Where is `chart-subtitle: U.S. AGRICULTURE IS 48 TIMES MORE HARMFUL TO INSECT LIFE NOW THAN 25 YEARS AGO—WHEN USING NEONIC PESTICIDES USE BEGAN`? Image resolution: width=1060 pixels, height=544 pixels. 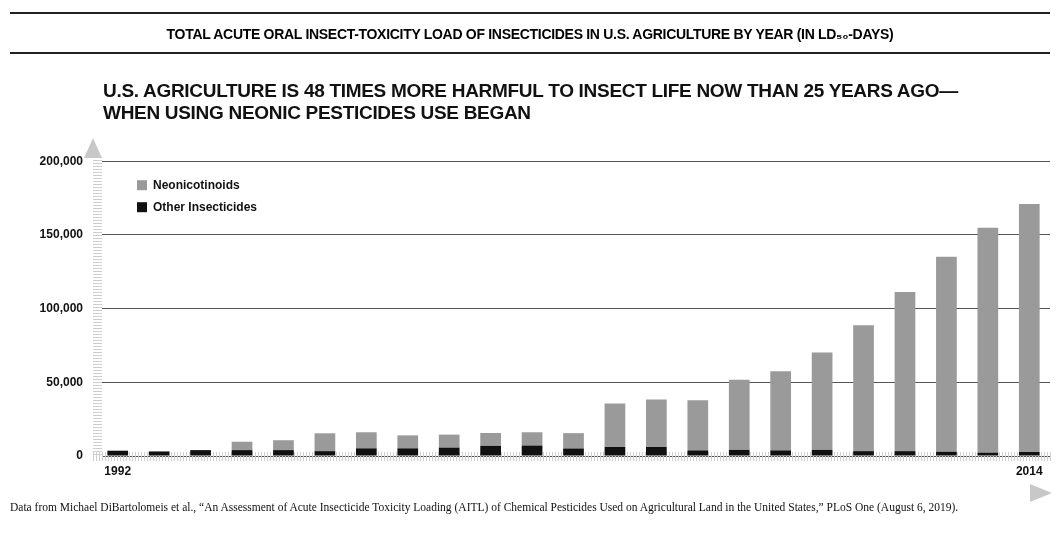
chart-subtitle: U.S. AGRICULTURE IS 48 TIMES MORE HARMFUL TO INSECT LIFE NOW THAN 25 YEARS AGO—WHEN USING NEONIC PESTICIDES USE BEGAN is located at coordinates (531, 102).